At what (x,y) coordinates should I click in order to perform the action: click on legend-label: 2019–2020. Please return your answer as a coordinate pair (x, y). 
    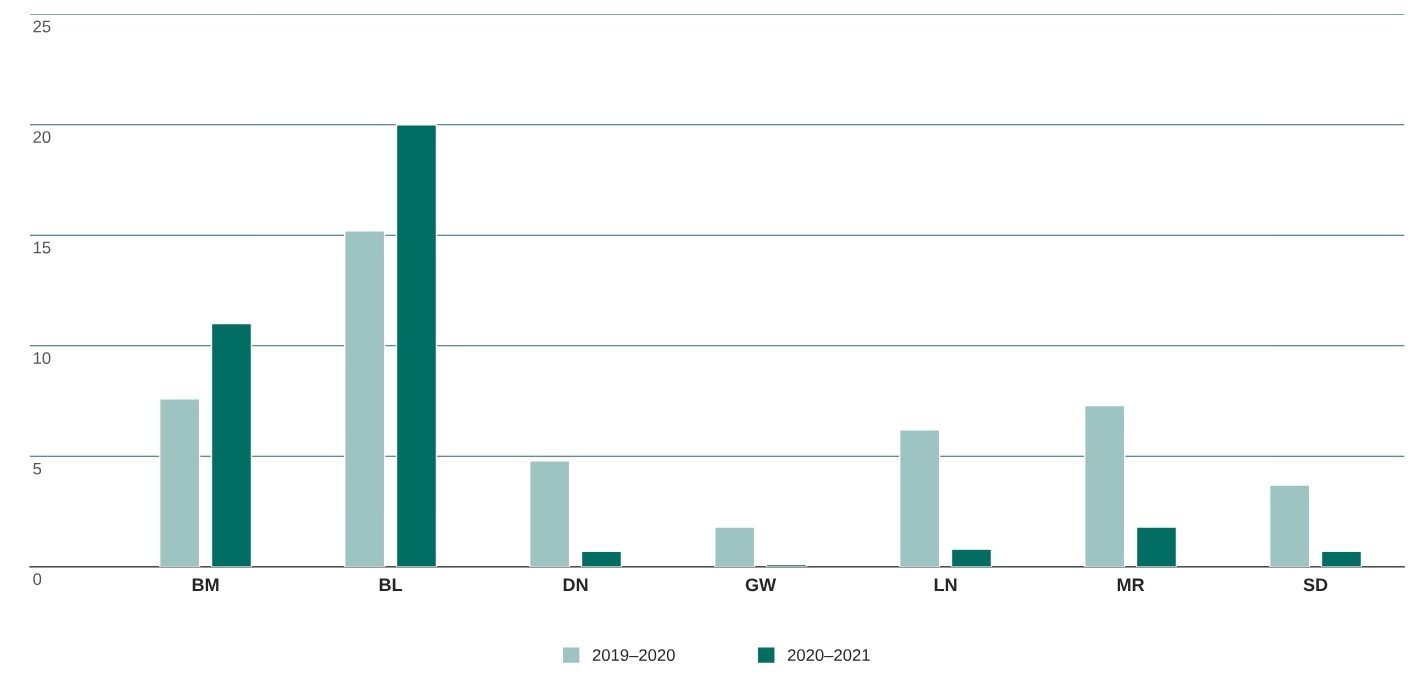
    Looking at the image, I should click on (633, 655).